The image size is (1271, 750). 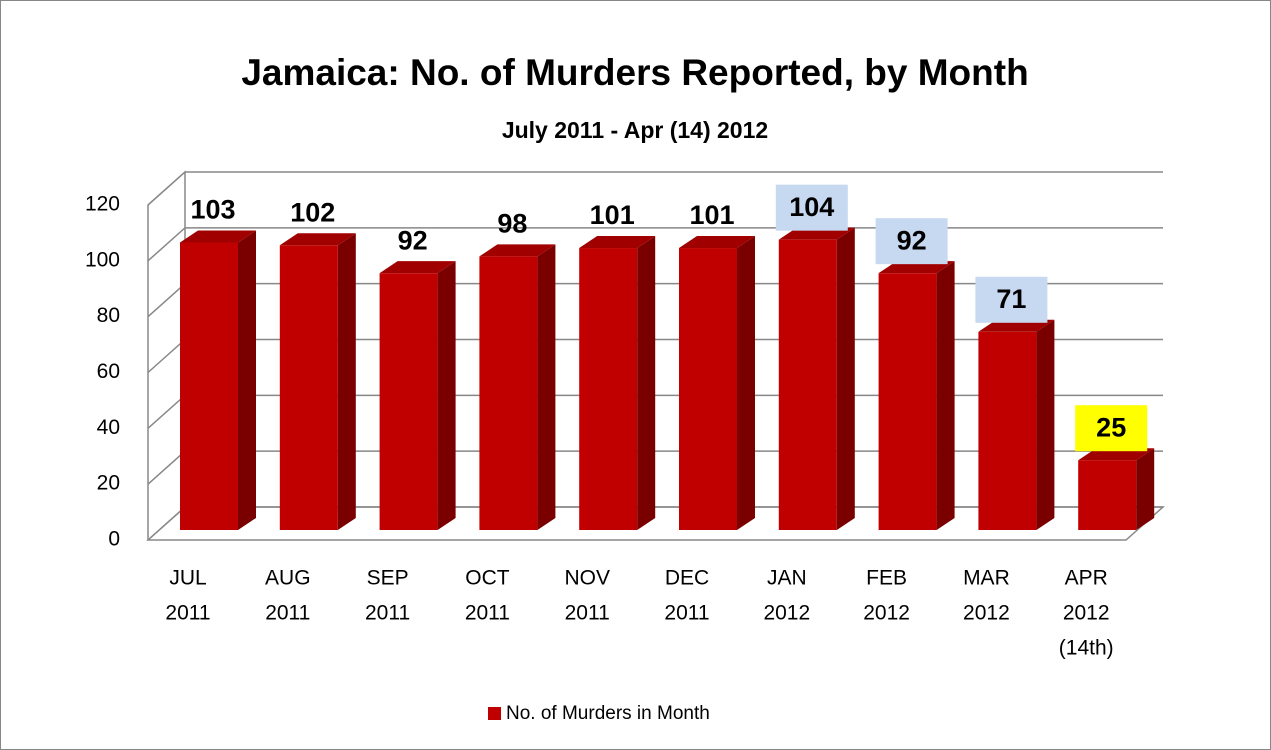 What do you see at coordinates (787, 578) in the screenshot?
I see `x-tick-label: JAN` at bounding box center [787, 578].